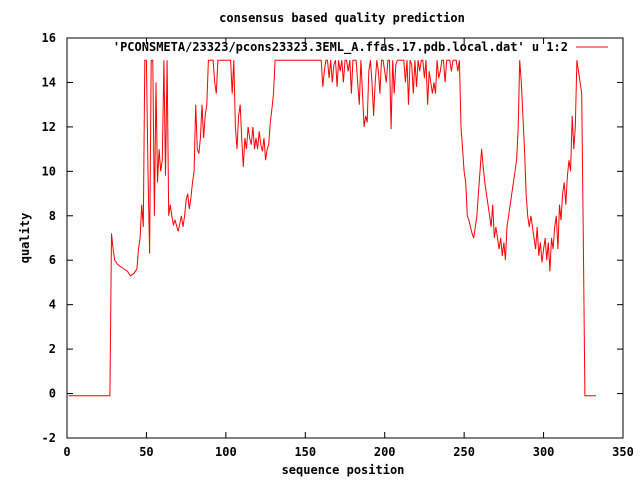 Image resolution: width=640 pixels, height=480 pixels. I want to click on chart-title: consensus based quality prediction, so click(342, 18).